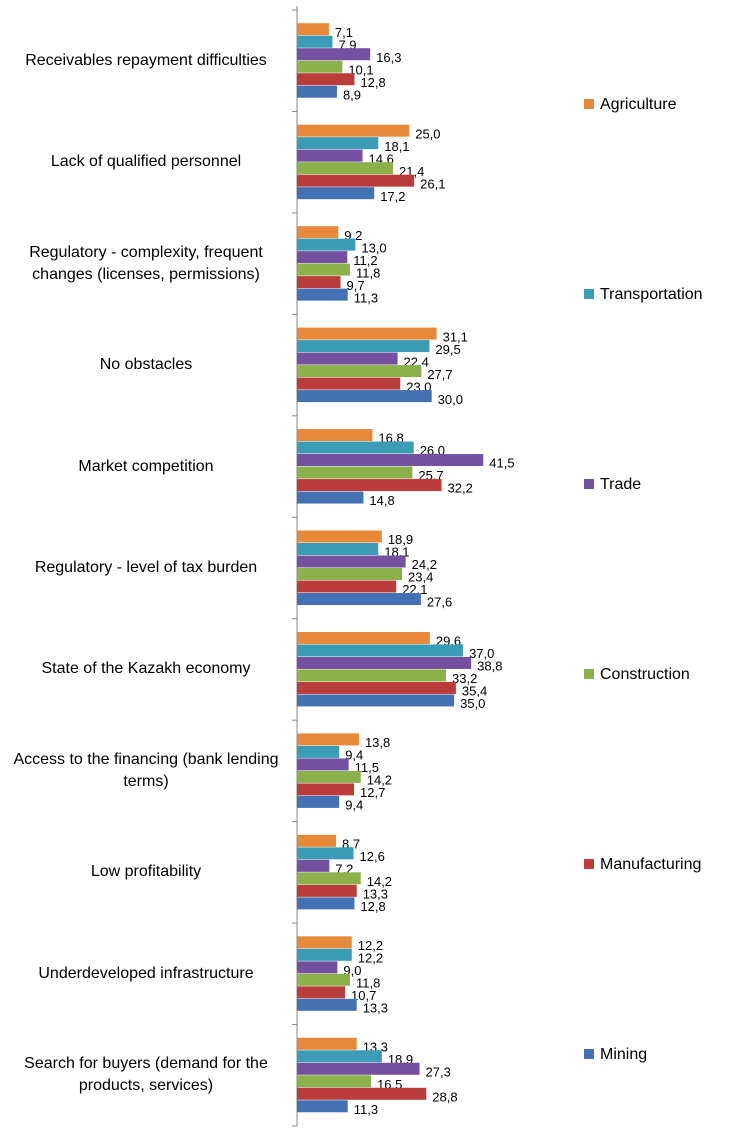 This screenshot has width=729, height=1129. I want to click on data-label: 32,2, so click(460, 488).